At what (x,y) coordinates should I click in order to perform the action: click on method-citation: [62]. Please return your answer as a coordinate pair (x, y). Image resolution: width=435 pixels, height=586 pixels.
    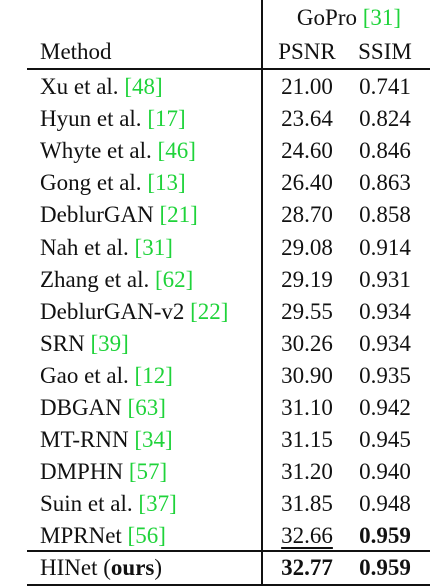
    Looking at the image, I should click on (174, 279).